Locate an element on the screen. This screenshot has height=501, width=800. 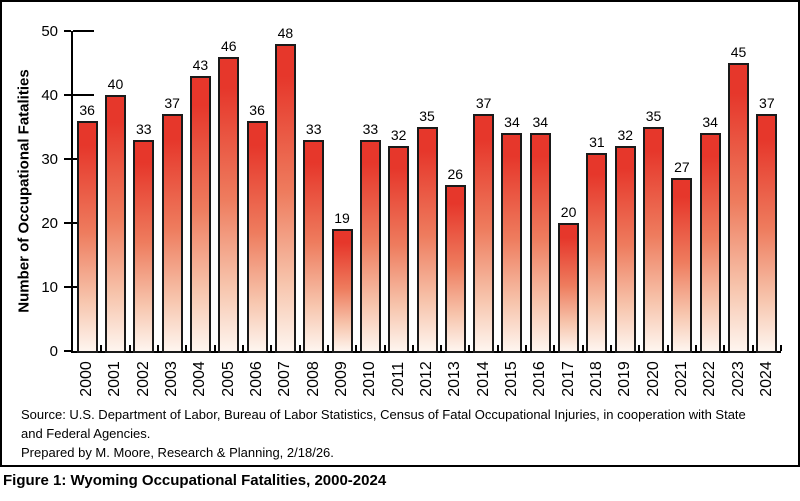
x-axis-category-label: 2020 is located at coordinates (653, 379).